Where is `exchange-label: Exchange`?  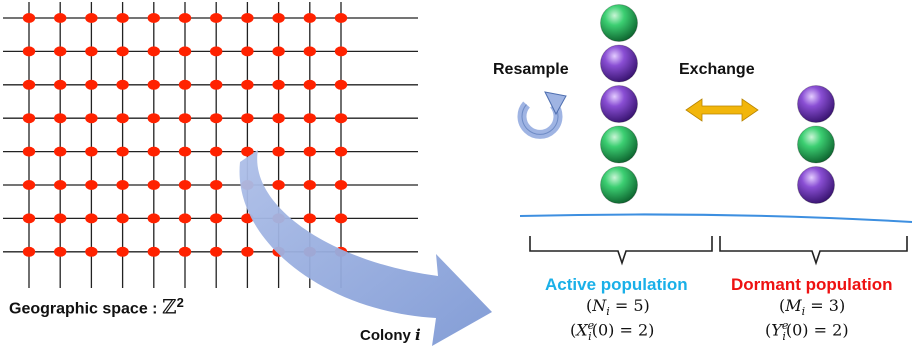 exchange-label: Exchange is located at coordinates (717, 69).